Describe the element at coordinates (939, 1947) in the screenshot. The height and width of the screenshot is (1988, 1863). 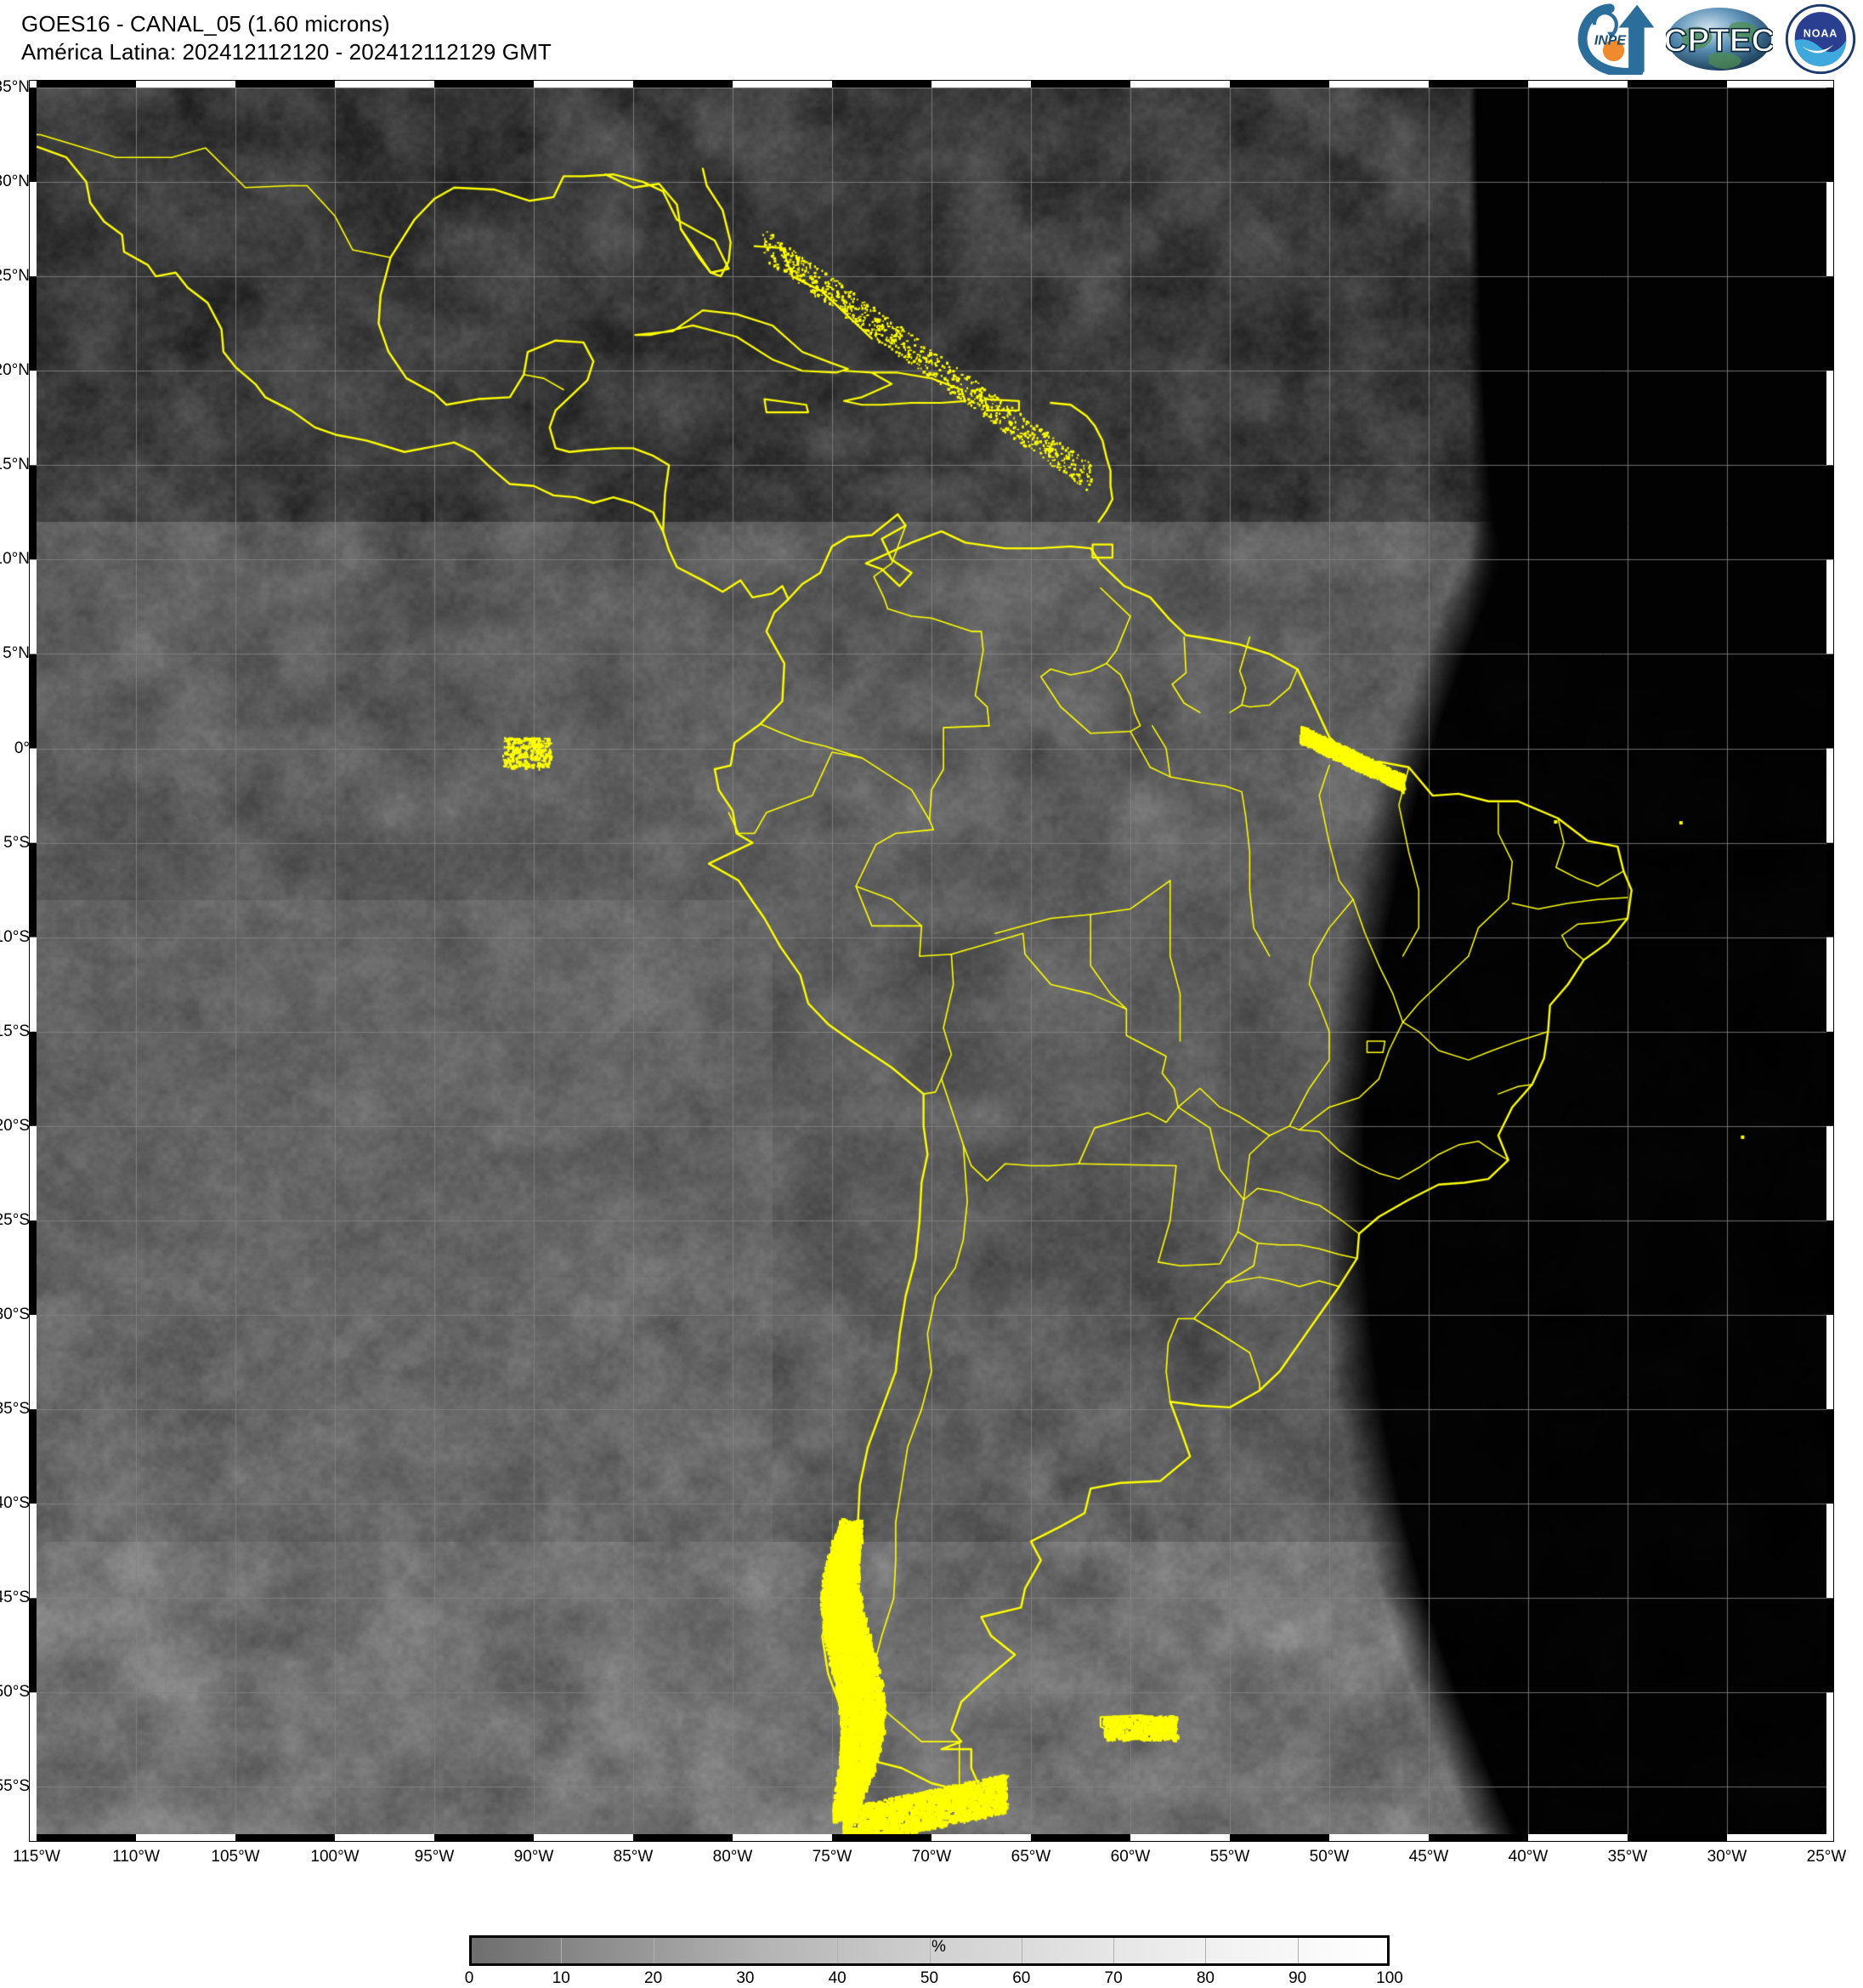
I see `colorbar-unit-label: %` at that location.